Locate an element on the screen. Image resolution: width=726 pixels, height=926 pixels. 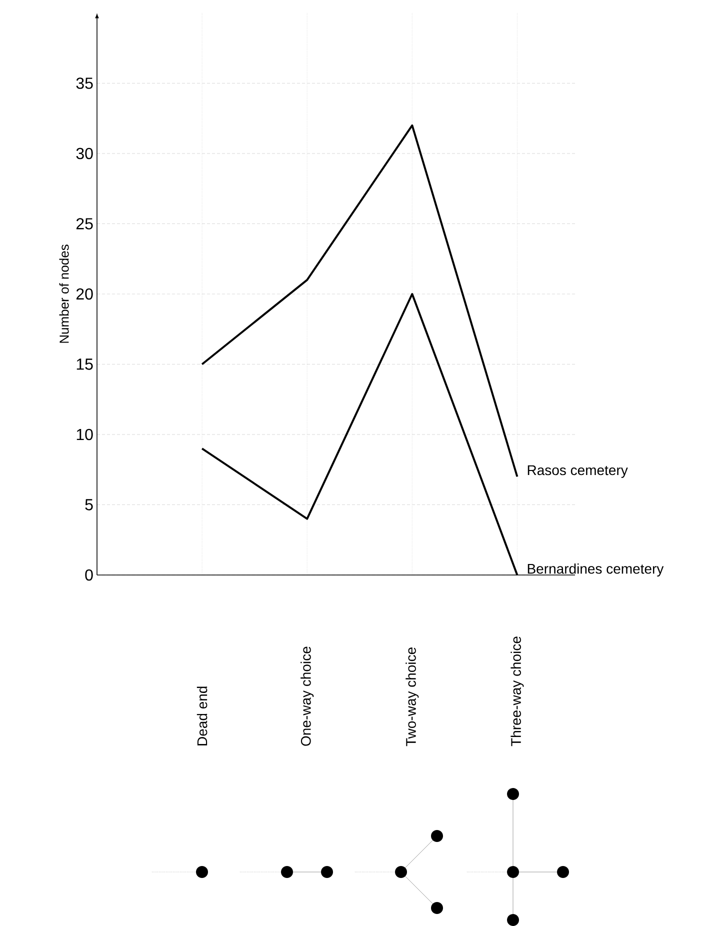
x-tick-label: One-way choice is located at coordinates (307, 696).